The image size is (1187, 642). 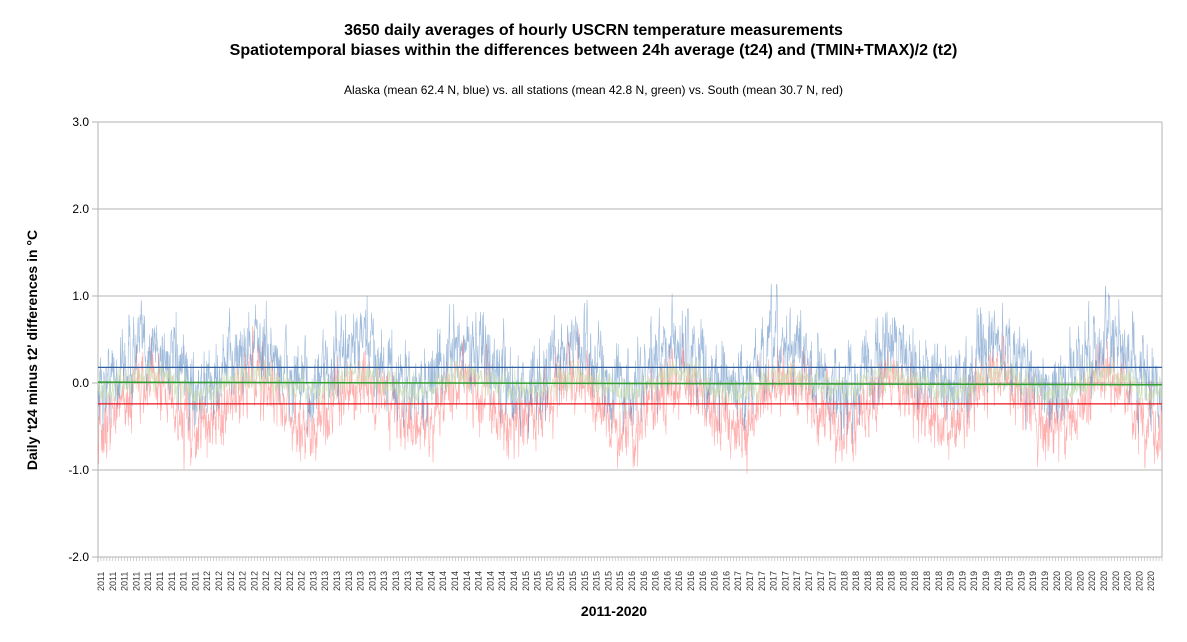 What do you see at coordinates (80, 383) in the screenshot?
I see `y-tick-label: 0.0` at bounding box center [80, 383].